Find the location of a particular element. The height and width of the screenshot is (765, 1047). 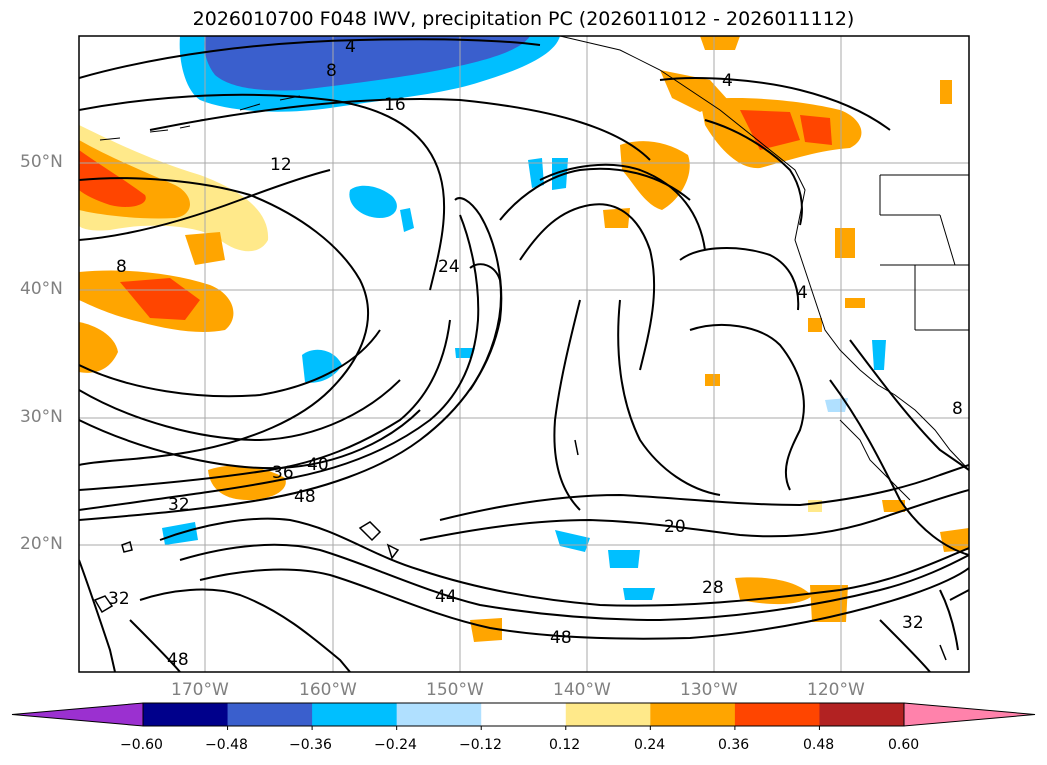

contour-label: 20 is located at coordinates (675, 527).